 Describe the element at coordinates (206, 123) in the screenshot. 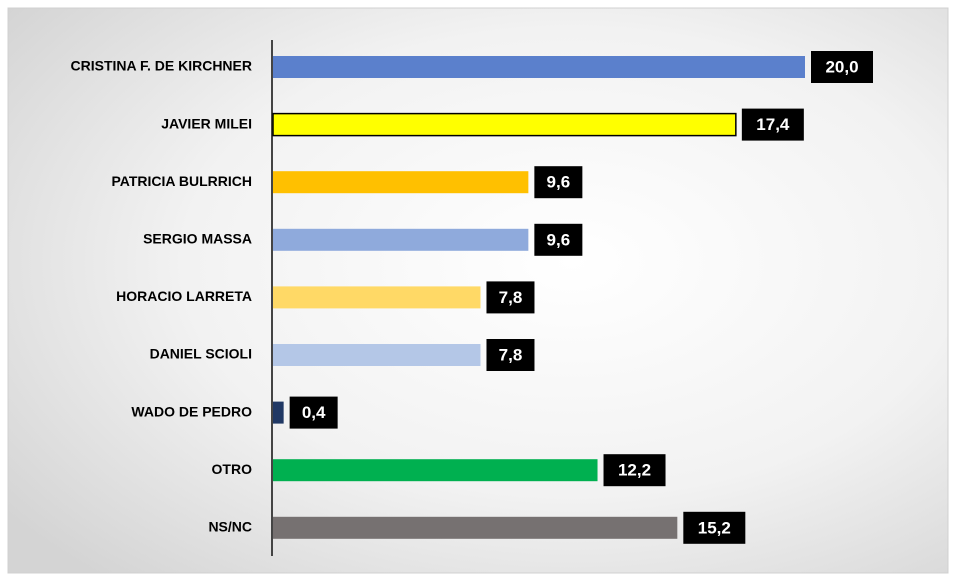

I see `category-label: JAVIER MILEI` at that location.